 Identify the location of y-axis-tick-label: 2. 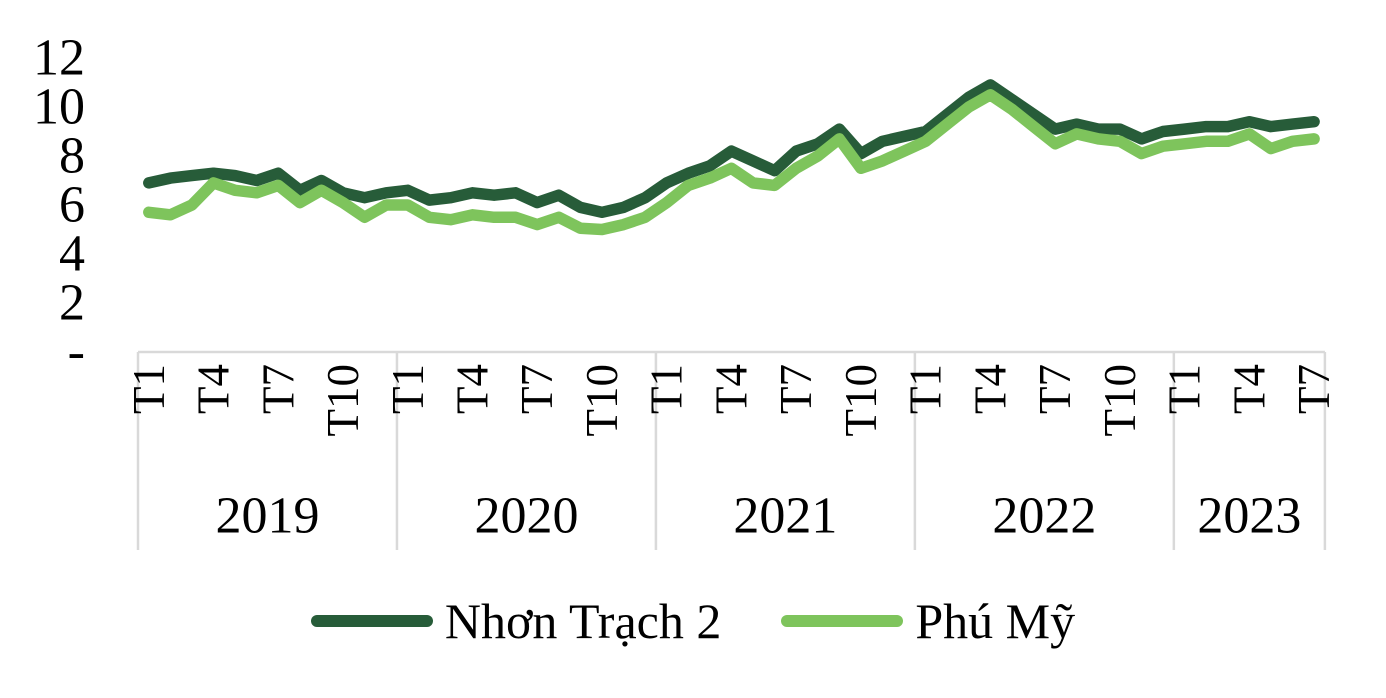
(72, 303).